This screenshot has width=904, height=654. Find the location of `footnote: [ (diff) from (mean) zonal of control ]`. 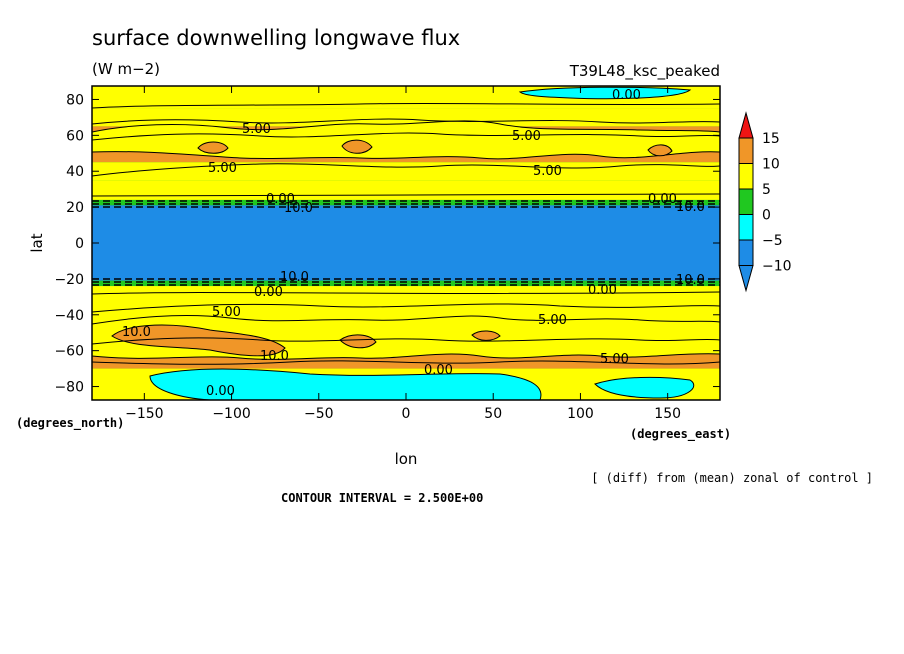

footnote: [ (diff) from (mean) zonal of control ] is located at coordinates (732, 478).